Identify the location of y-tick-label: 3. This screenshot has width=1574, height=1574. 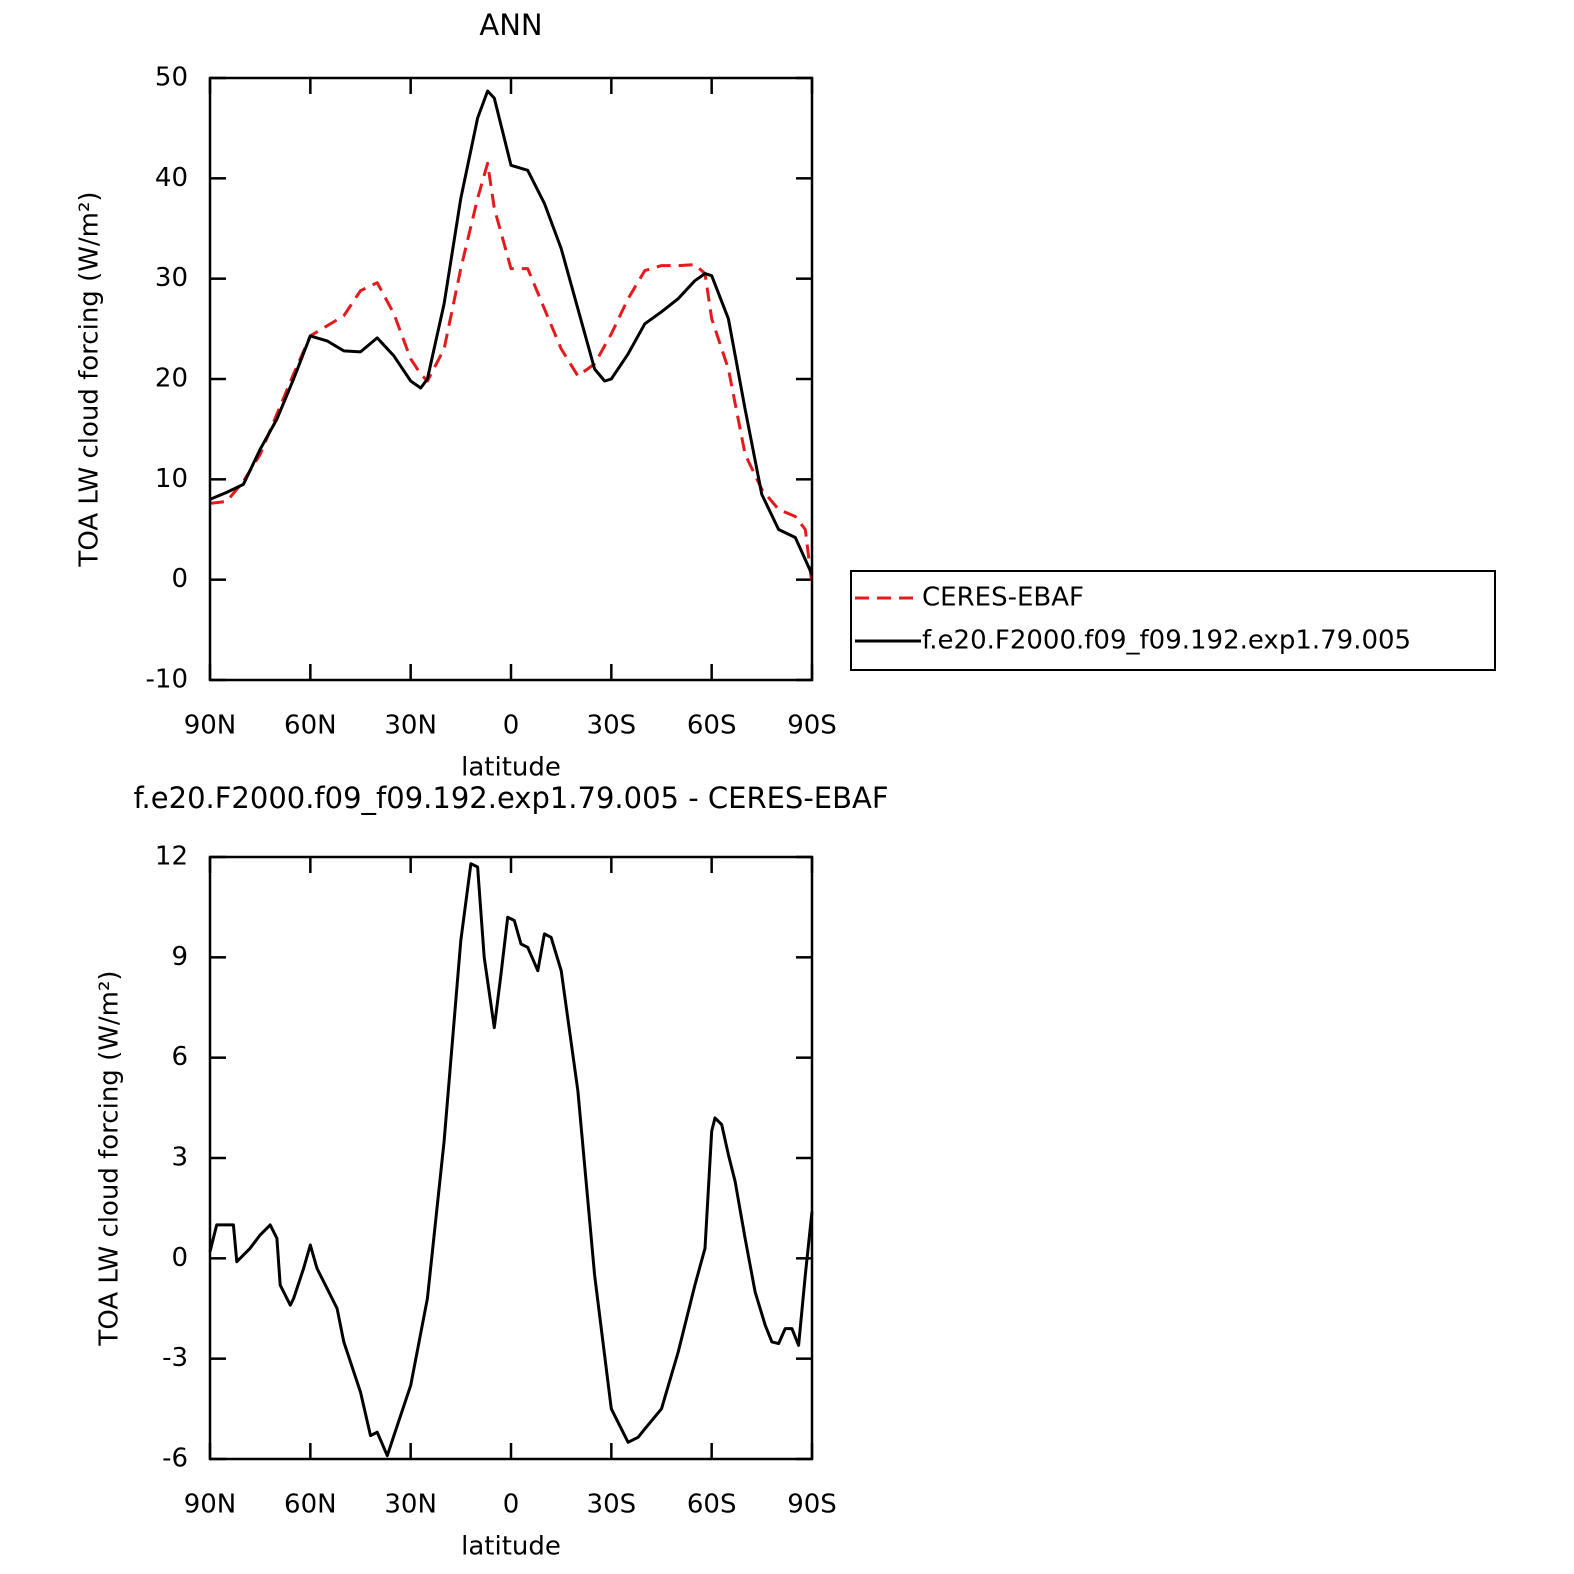
(179, 1158).